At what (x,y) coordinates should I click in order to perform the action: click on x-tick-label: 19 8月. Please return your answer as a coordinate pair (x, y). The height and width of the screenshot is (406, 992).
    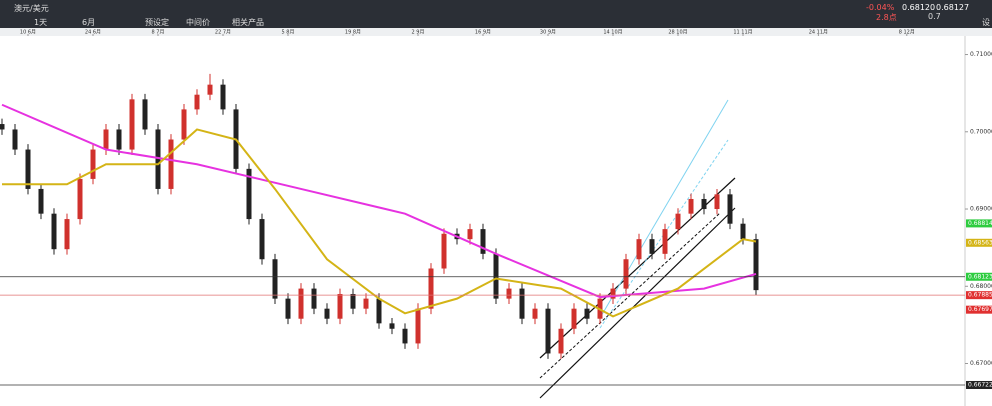
    Looking at the image, I should click on (353, 33).